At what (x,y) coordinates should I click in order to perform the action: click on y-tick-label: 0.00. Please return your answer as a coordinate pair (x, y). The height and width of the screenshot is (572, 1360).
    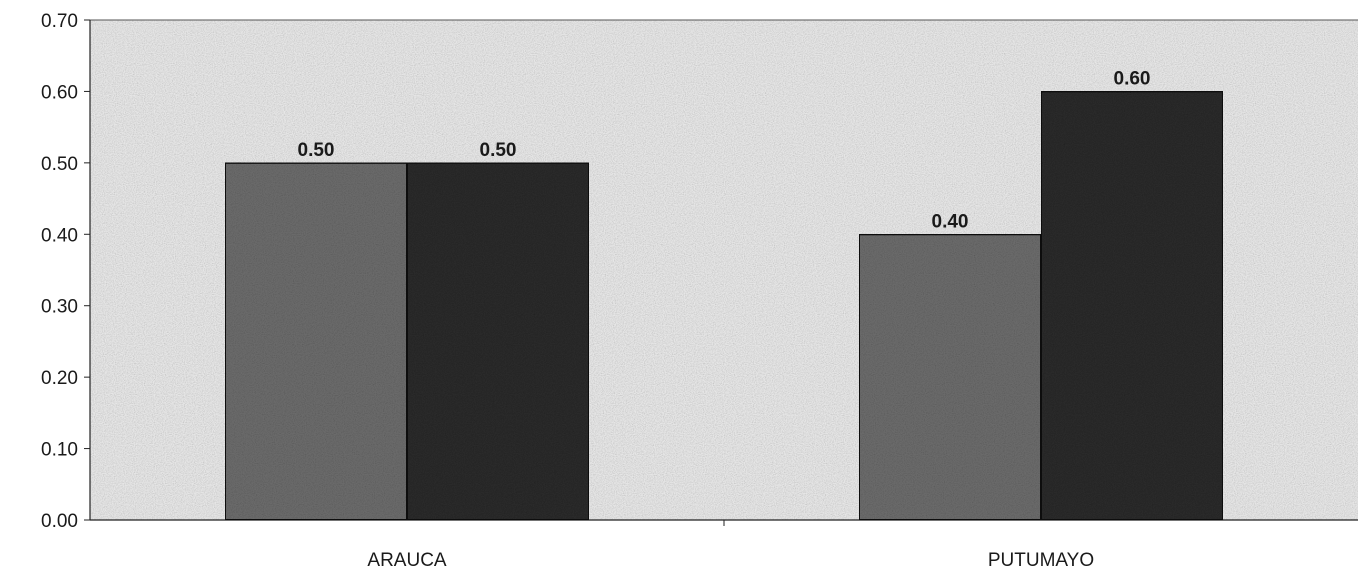
    Looking at the image, I should click on (59, 521).